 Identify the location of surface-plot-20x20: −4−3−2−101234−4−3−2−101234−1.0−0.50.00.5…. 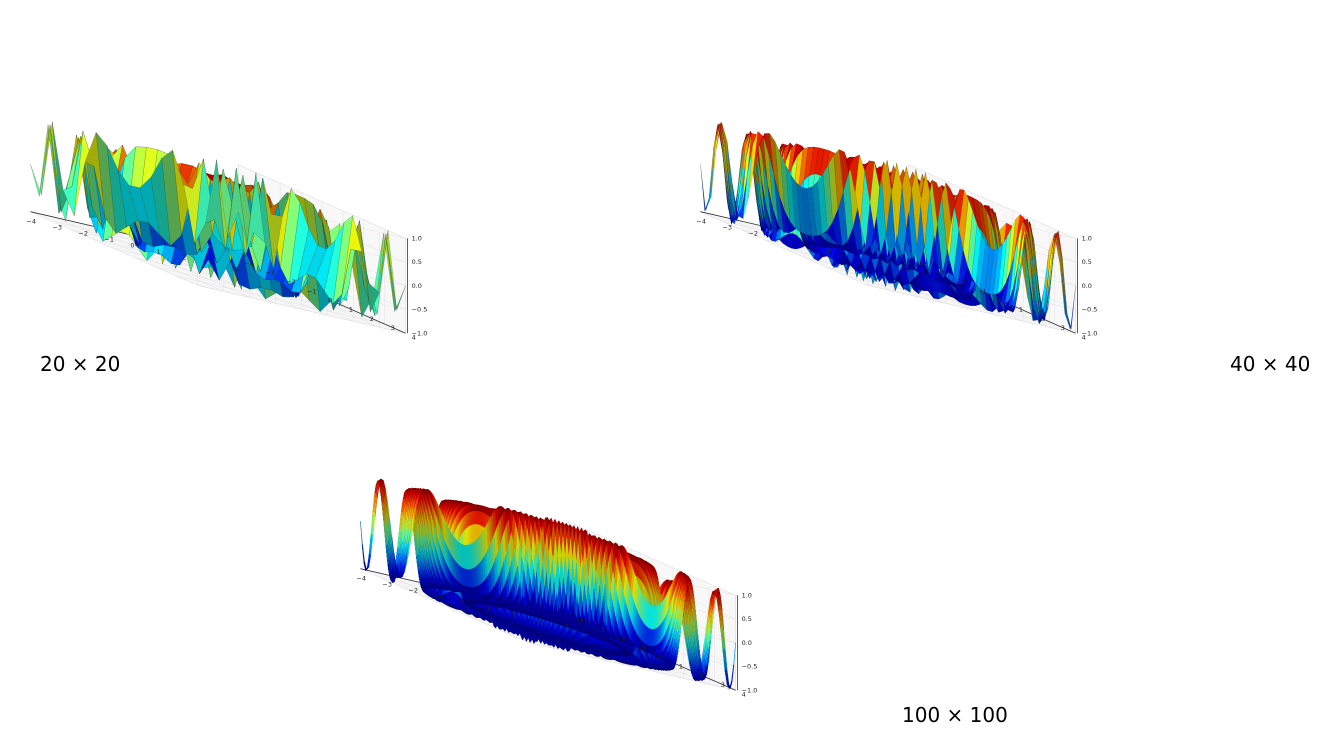
(227, 248).